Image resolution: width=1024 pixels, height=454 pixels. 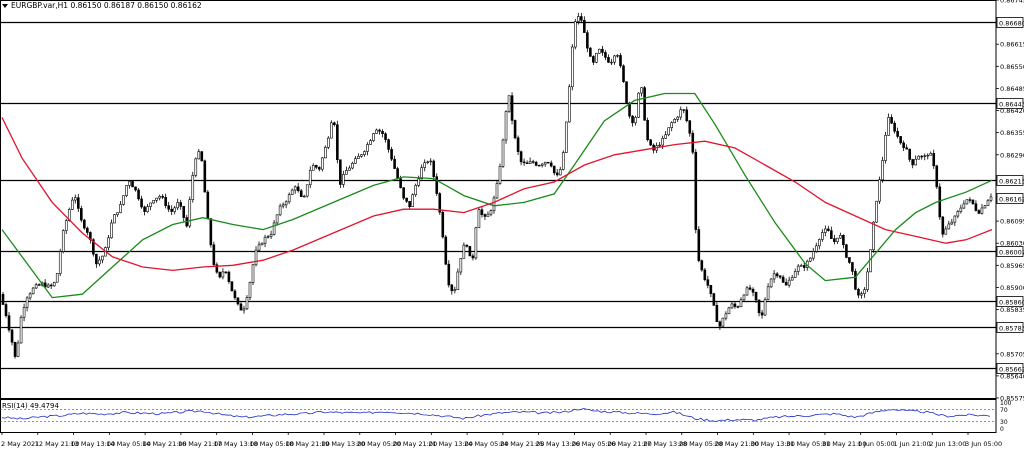 What do you see at coordinates (1010, 180) in the screenshot?
I see `level-price-tag: 0.86215` at bounding box center [1010, 180].